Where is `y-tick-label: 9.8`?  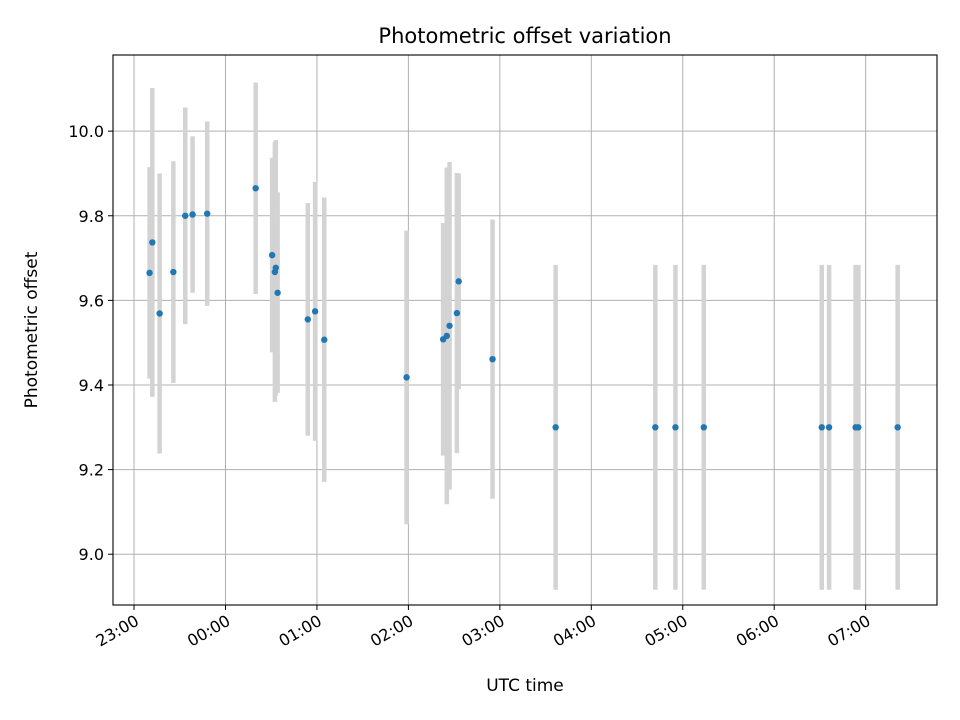 y-tick-label: 9.8 is located at coordinates (91, 216).